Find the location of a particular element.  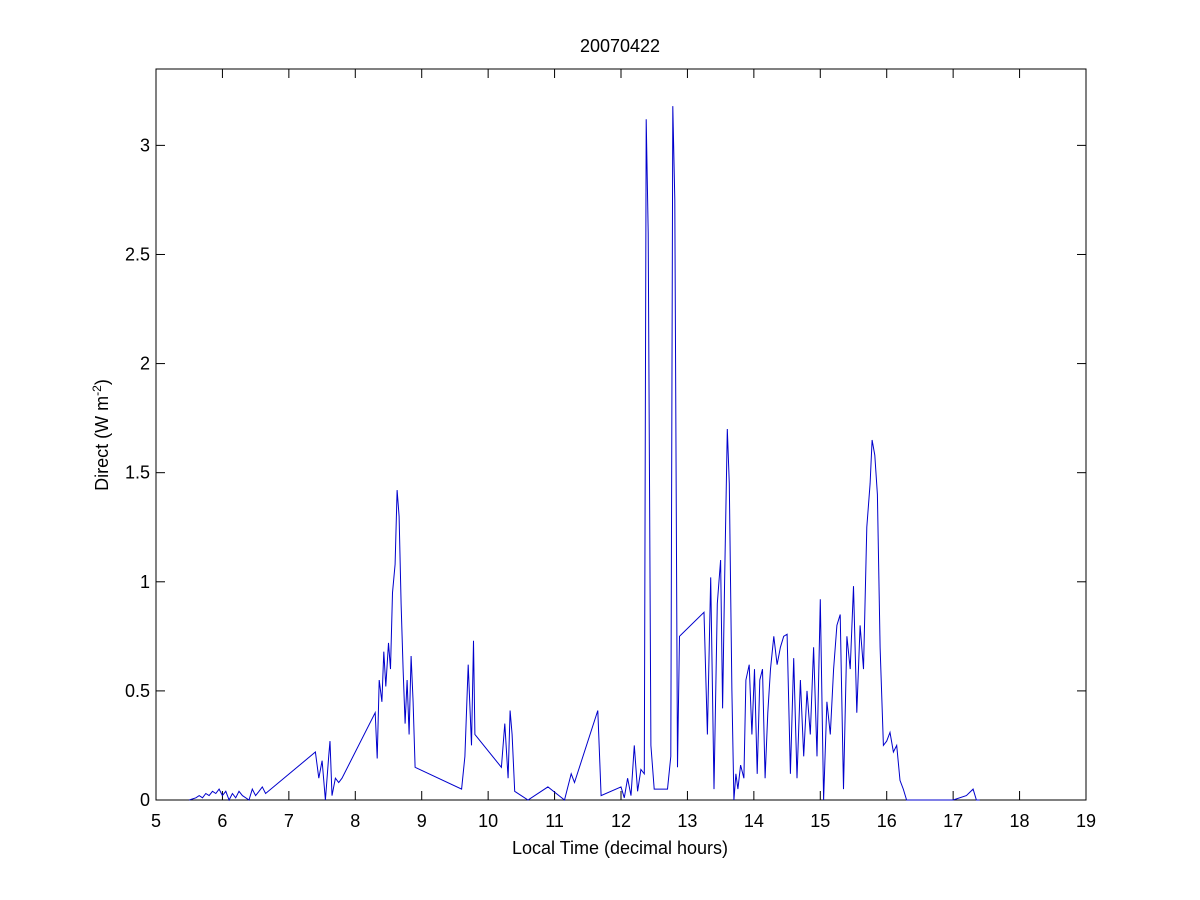

x-tick-label: 6 is located at coordinates (222, 821).